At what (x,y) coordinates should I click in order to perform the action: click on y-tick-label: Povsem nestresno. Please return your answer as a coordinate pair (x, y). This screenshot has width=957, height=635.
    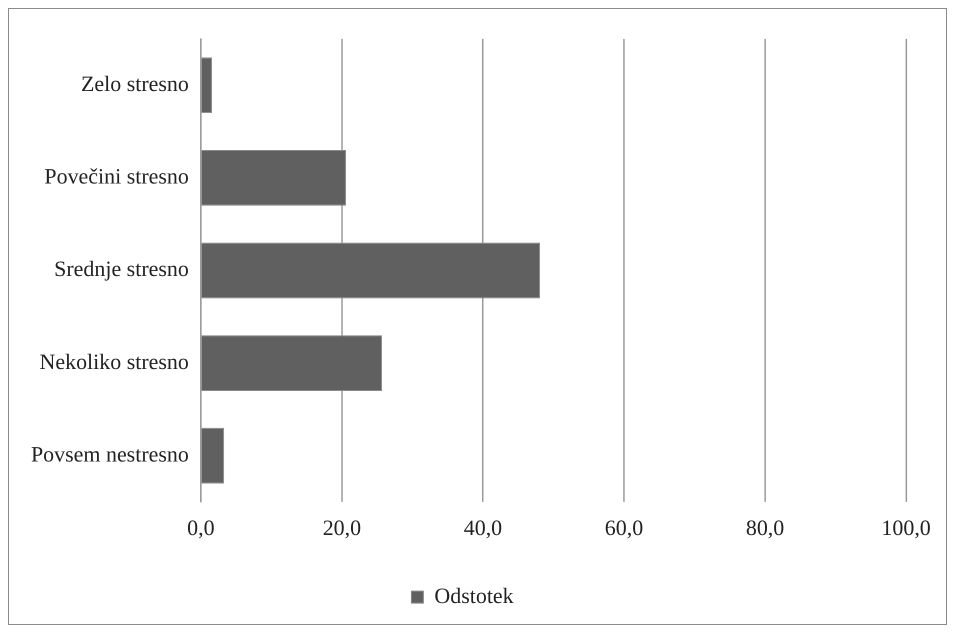
    Looking at the image, I should click on (109, 453).